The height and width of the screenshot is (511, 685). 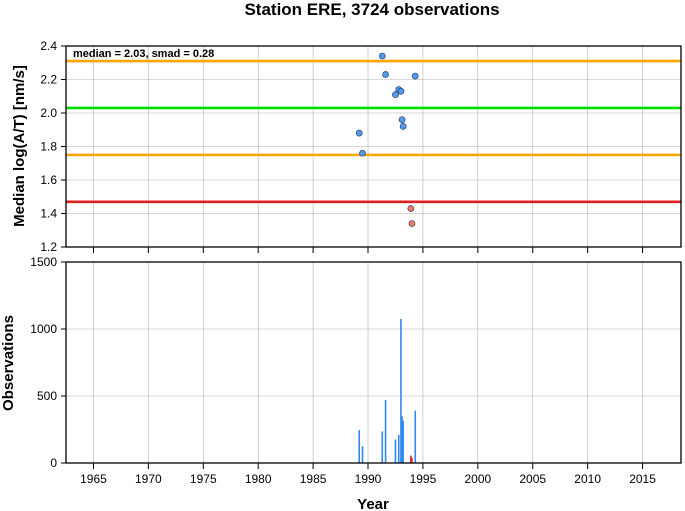 What do you see at coordinates (368, 250) in the screenshot?
I see `median-x-ticks` at bounding box center [368, 250].